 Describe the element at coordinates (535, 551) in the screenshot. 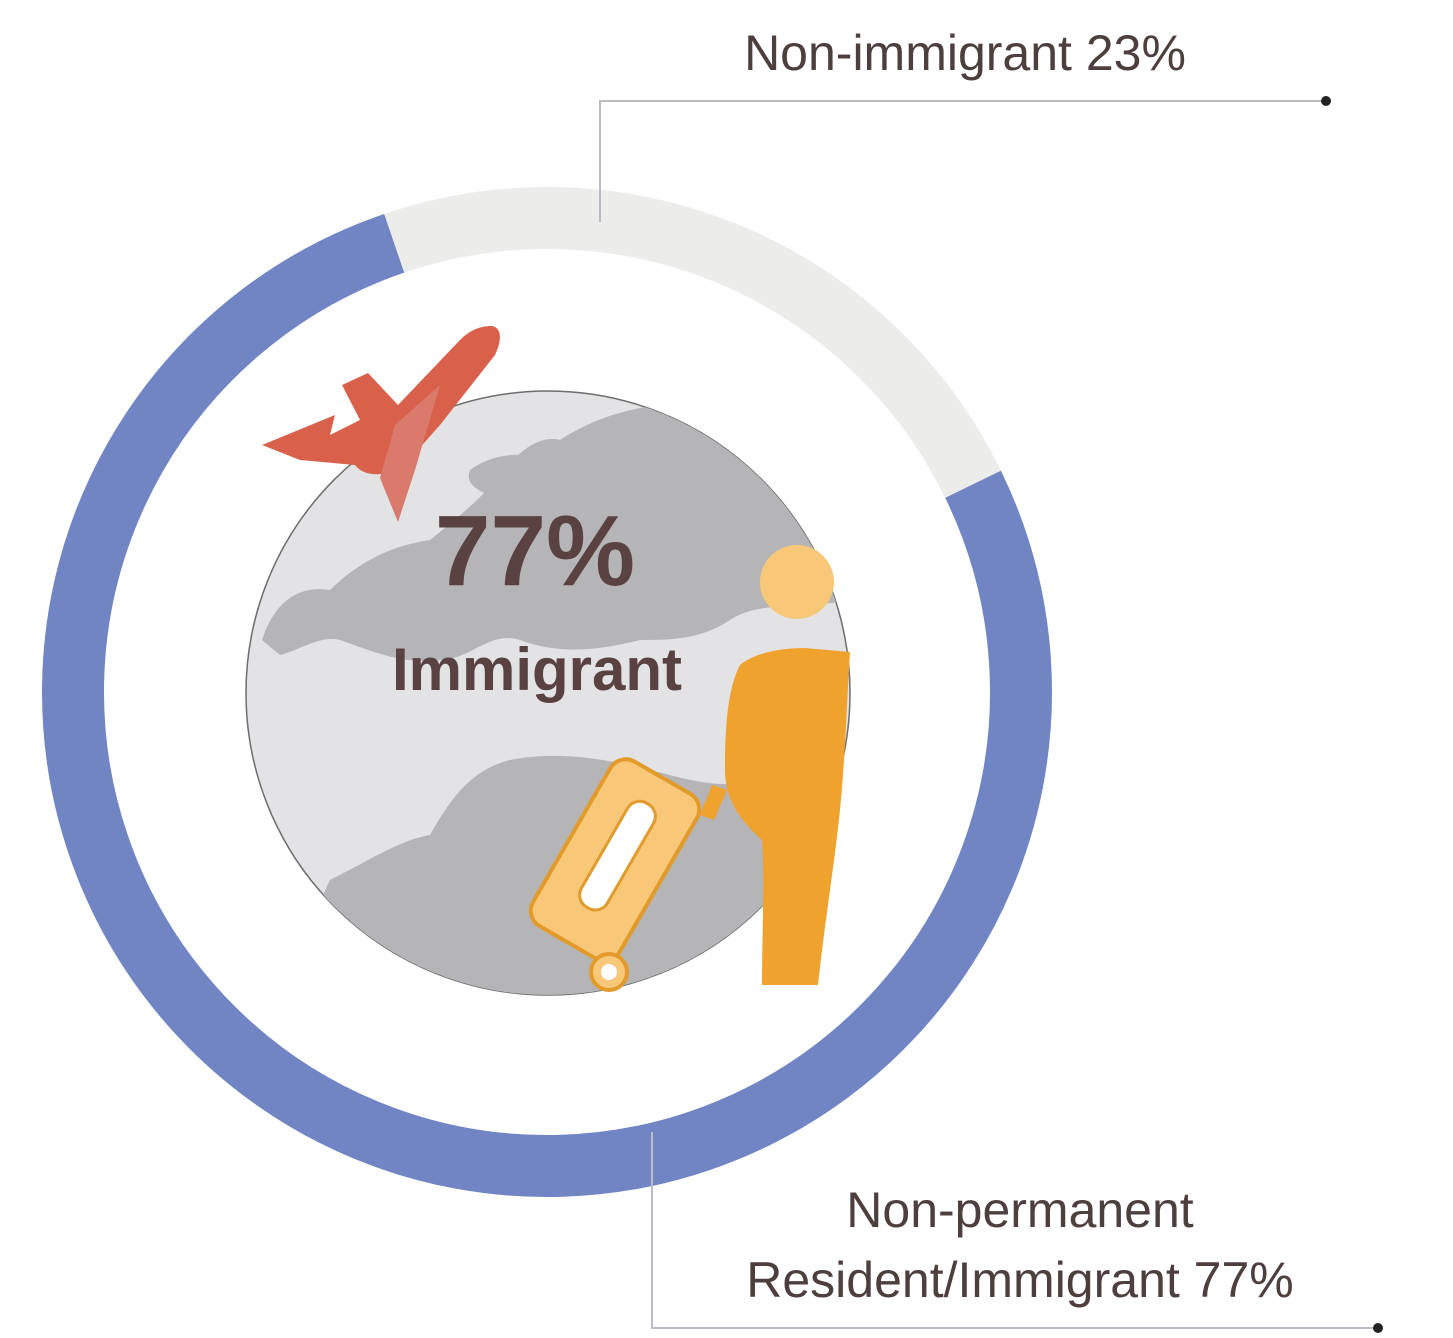

I see `center-percent-label: 77%` at that location.